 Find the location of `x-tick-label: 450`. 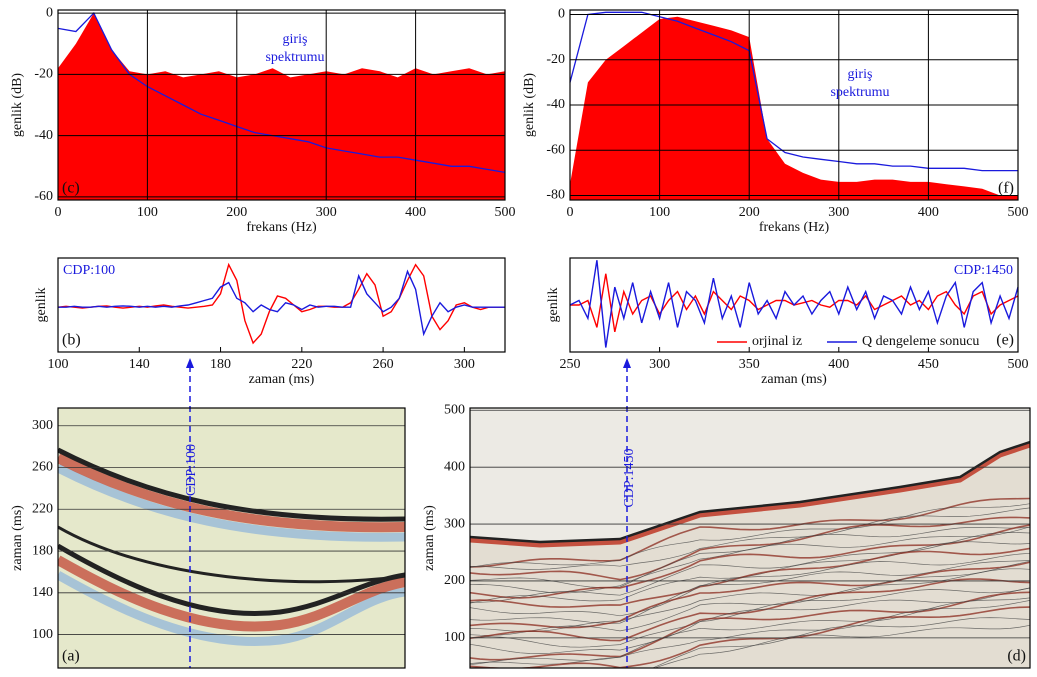

x-tick-label: 450 is located at coordinates (928, 364).